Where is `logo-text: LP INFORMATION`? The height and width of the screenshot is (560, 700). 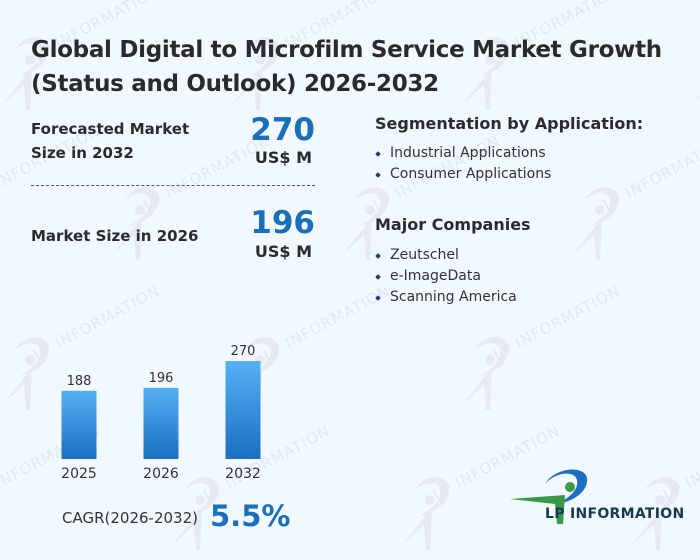
logo-text: LP INFORMATION is located at coordinates (615, 514).